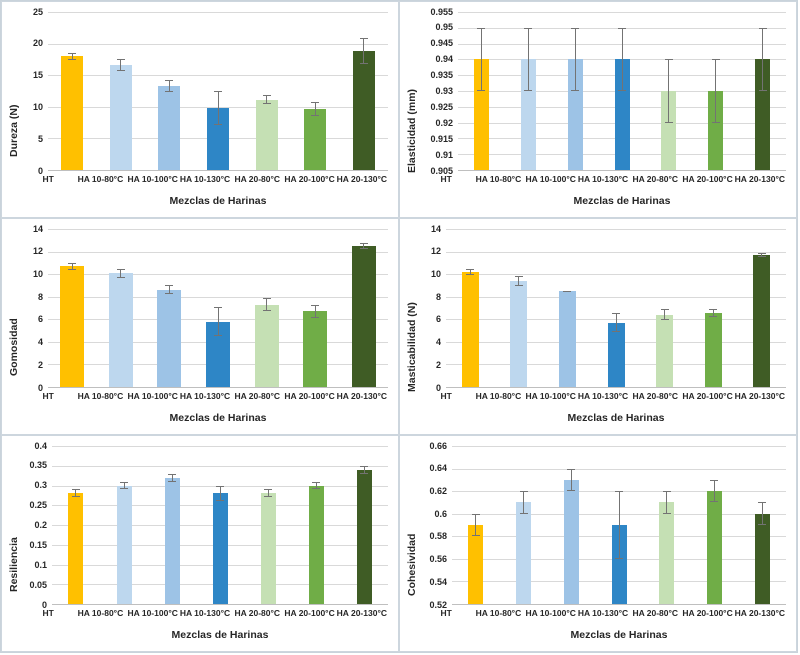  I want to click on y-tick-label: 0.905, so click(441, 170).